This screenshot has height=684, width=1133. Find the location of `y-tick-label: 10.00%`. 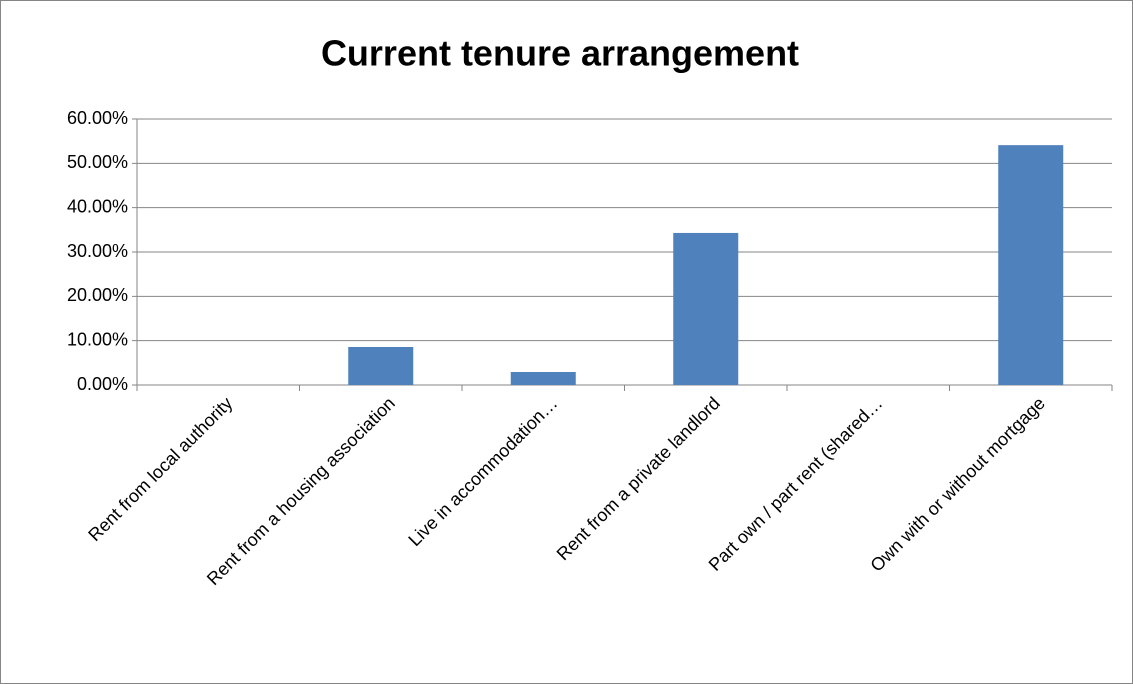

y-tick-label: 10.00% is located at coordinates (97, 339).